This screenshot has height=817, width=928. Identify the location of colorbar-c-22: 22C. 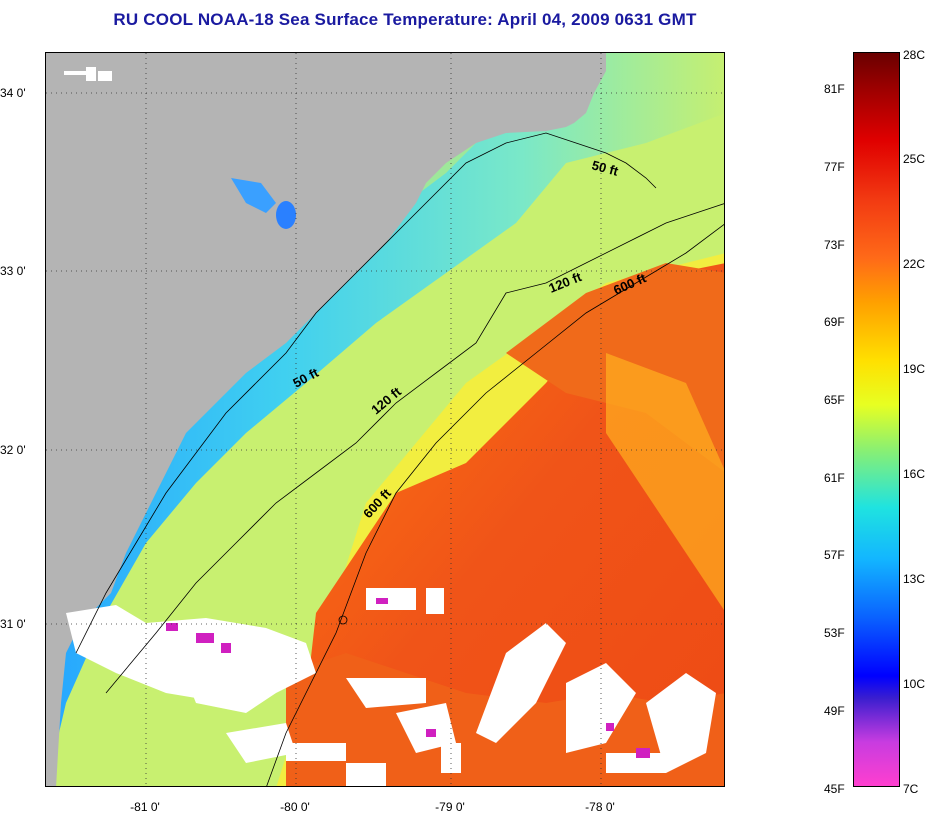
(914, 264).